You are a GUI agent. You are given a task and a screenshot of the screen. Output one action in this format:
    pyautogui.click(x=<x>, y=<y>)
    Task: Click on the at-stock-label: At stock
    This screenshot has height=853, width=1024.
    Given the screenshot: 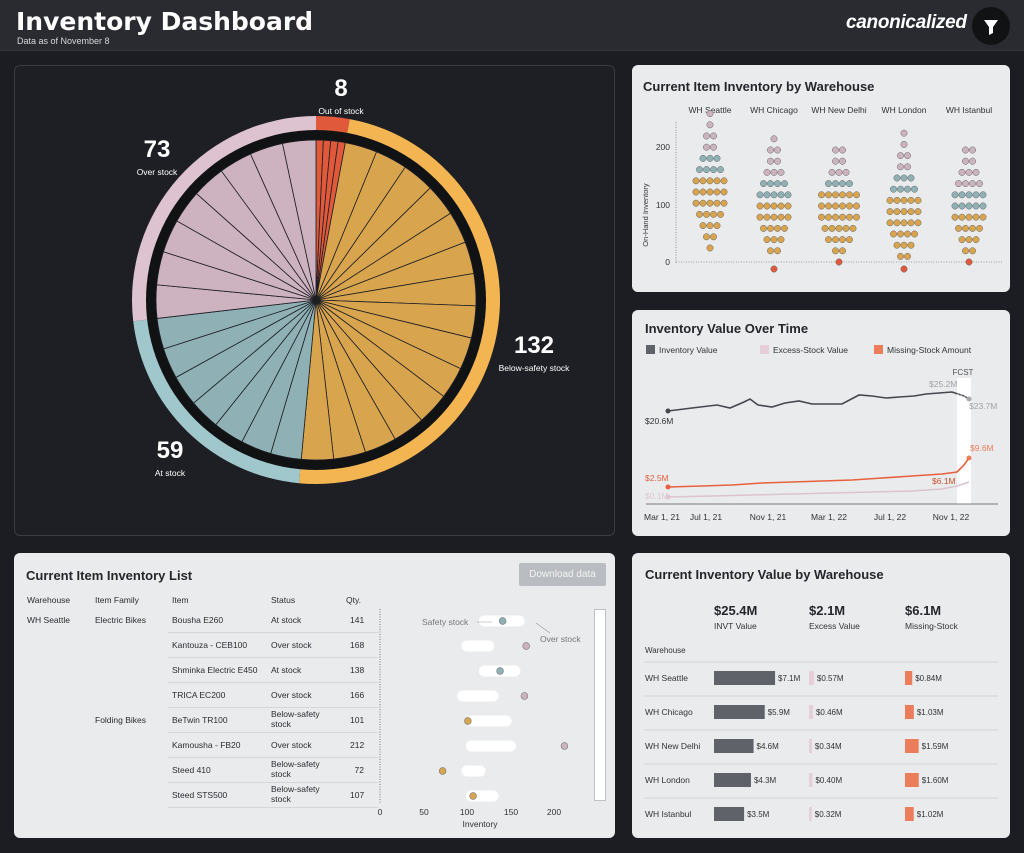 What is the action you would take?
    pyautogui.click(x=170, y=473)
    